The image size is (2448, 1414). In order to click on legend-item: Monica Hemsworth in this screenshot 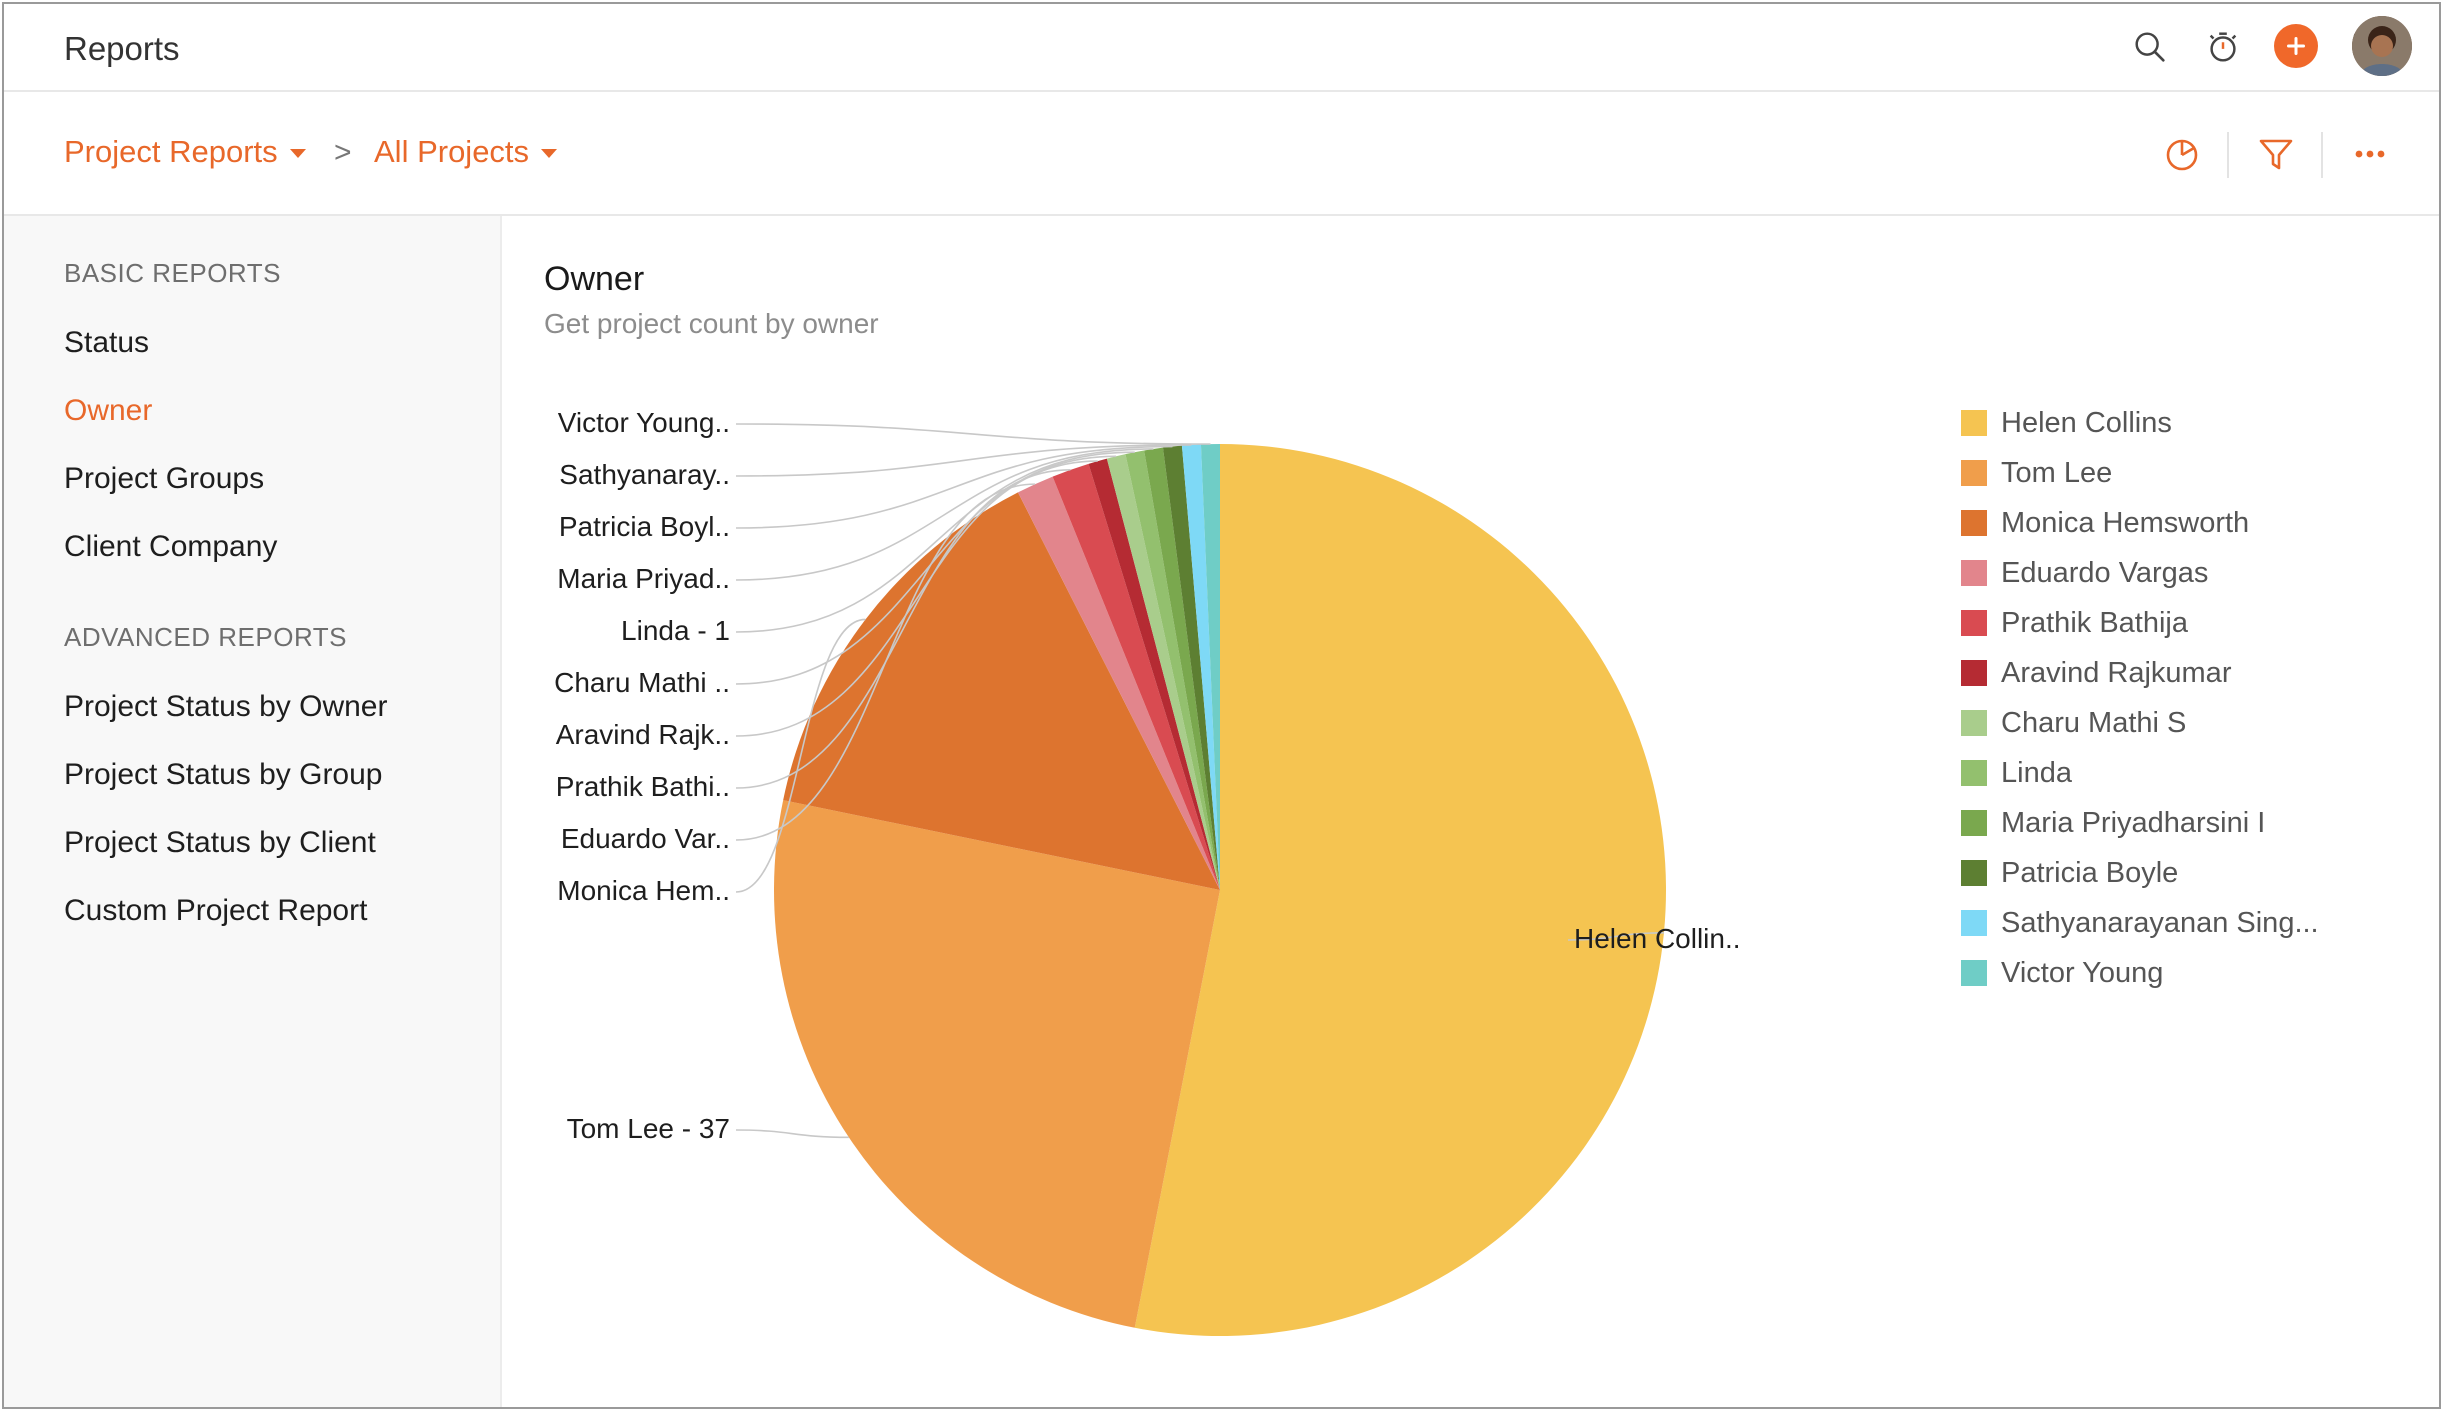, I will do `click(2105, 523)`.